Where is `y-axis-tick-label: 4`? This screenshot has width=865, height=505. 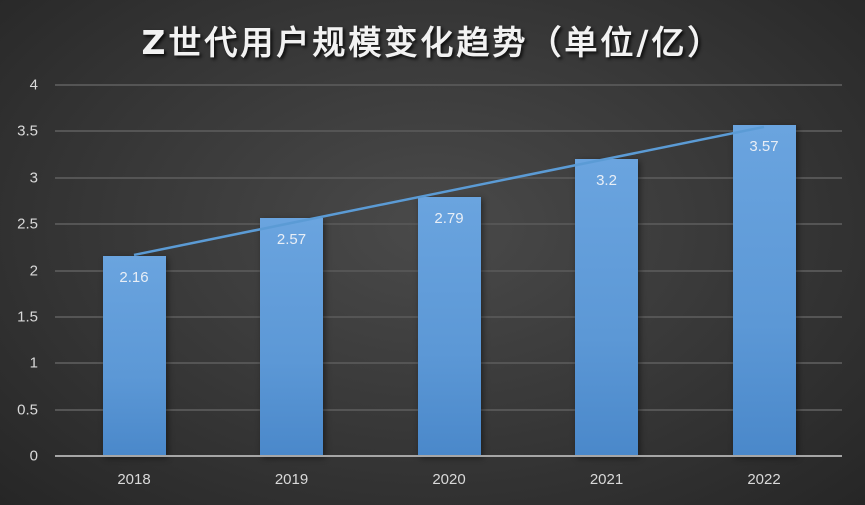
y-axis-tick-label: 4 is located at coordinates (33, 85).